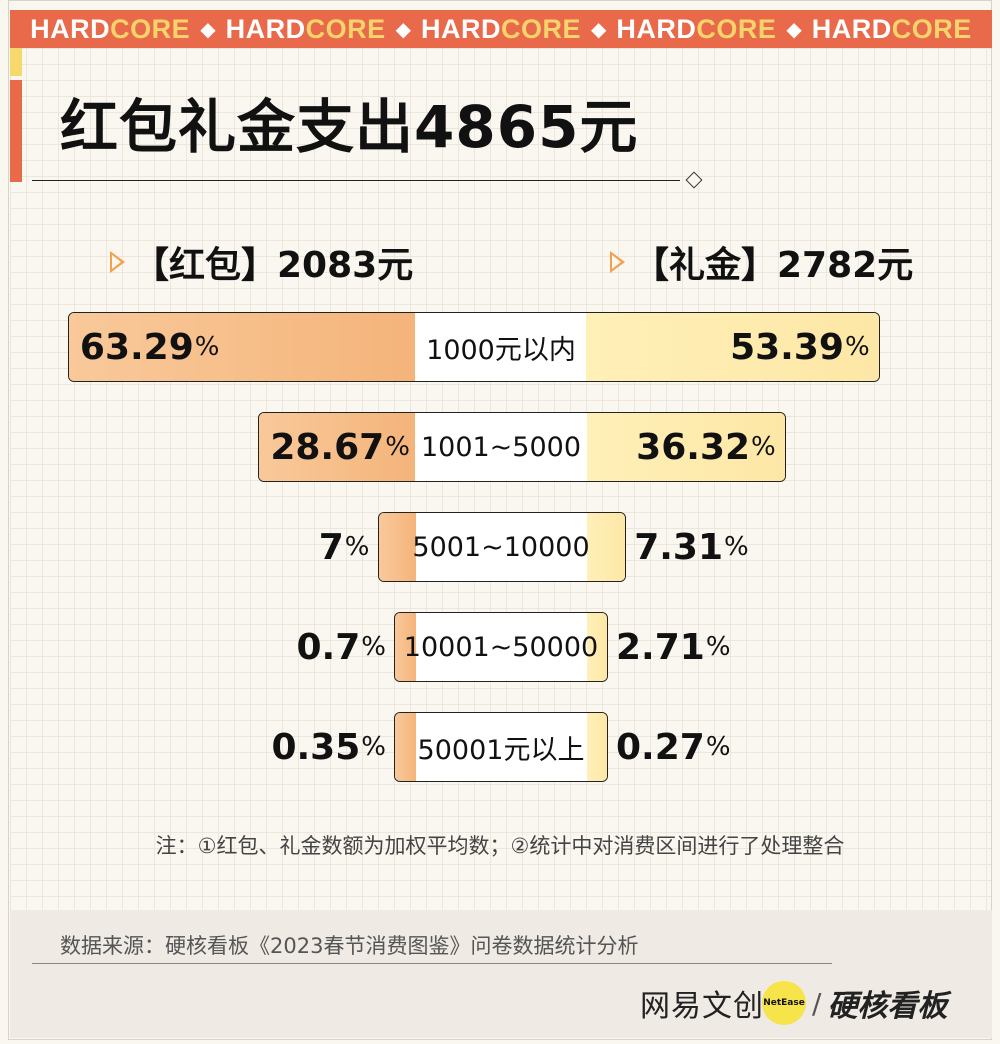 This screenshot has width=1000, height=1044. What do you see at coordinates (800, 347) in the screenshot?
I see `value-label-lijin: 53.39%` at bounding box center [800, 347].